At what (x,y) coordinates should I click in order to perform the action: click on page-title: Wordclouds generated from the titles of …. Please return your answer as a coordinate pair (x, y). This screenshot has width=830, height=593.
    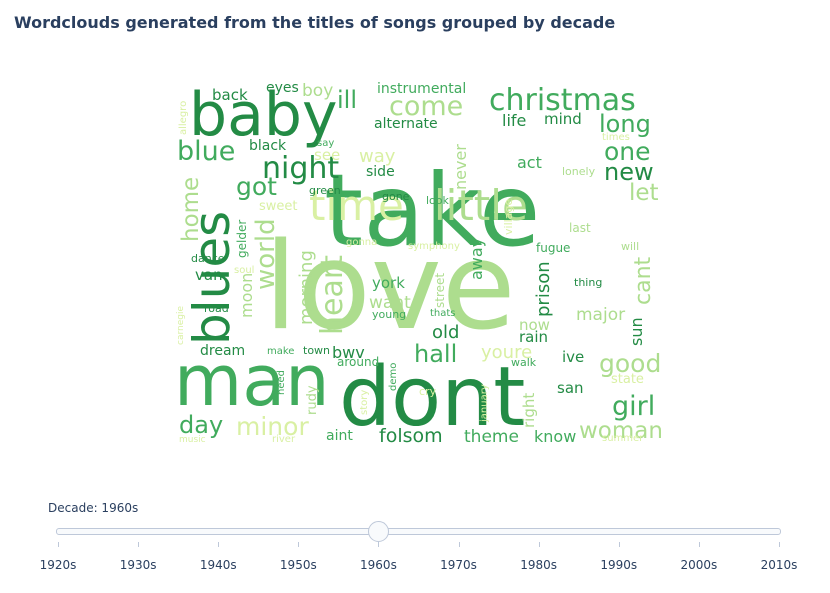
    Looking at the image, I should click on (315, 22).